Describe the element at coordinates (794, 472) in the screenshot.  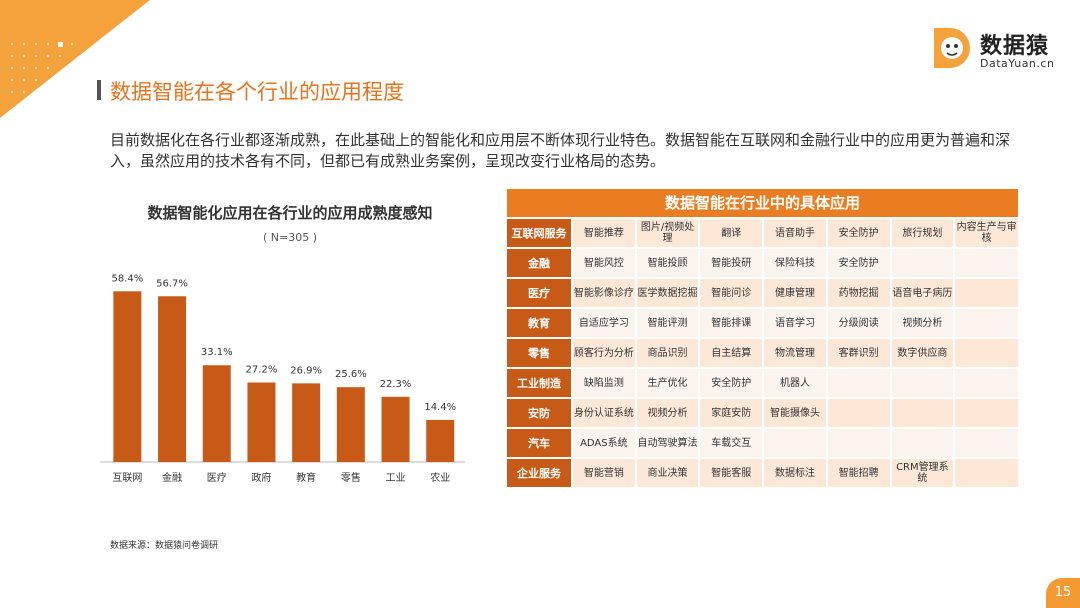
I see `table-cell: 数据标注` at that location.